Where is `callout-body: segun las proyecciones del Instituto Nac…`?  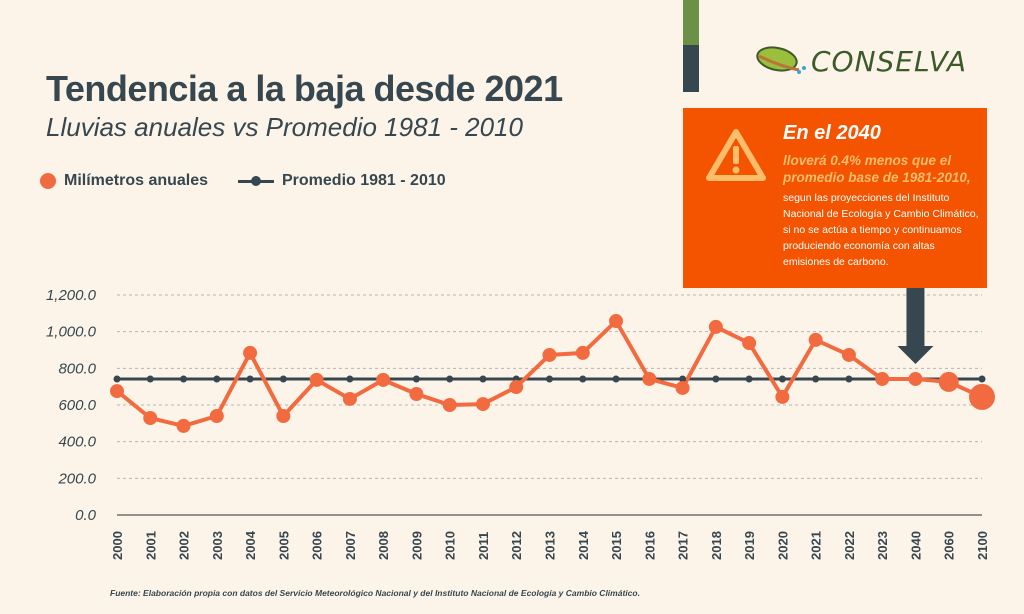 callout-body: segun las proyecciones del Instituto Nac… is located at coordinates (881, 230).